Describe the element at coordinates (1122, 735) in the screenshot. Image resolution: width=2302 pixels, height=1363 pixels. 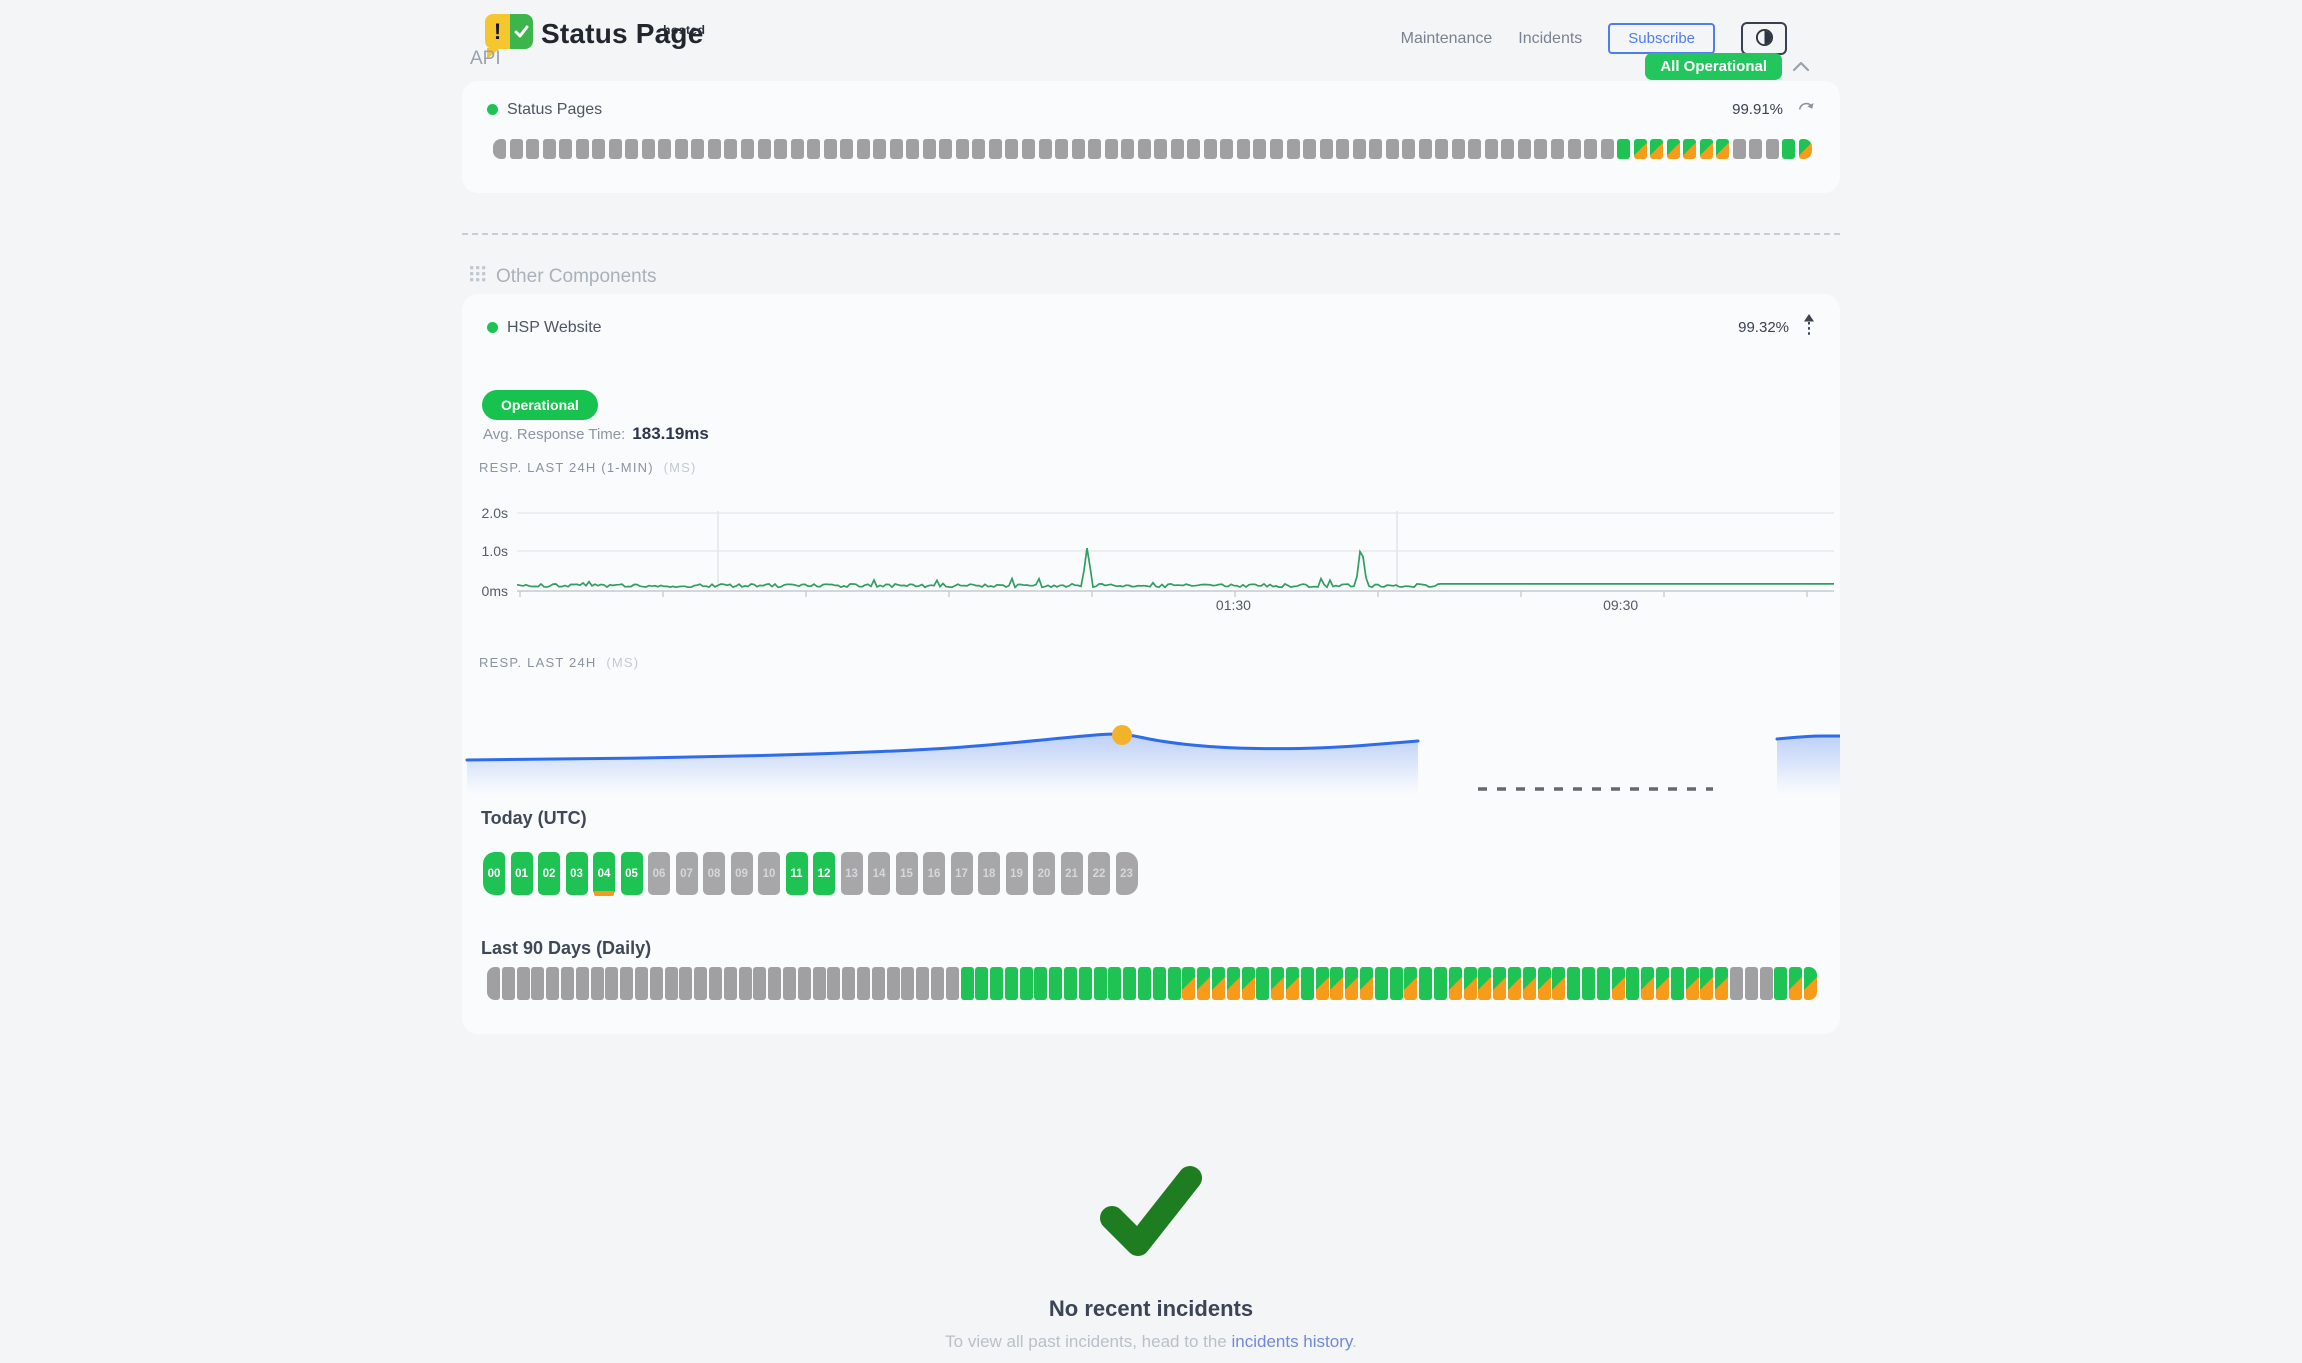
I see `selected-point-marker` at that location.